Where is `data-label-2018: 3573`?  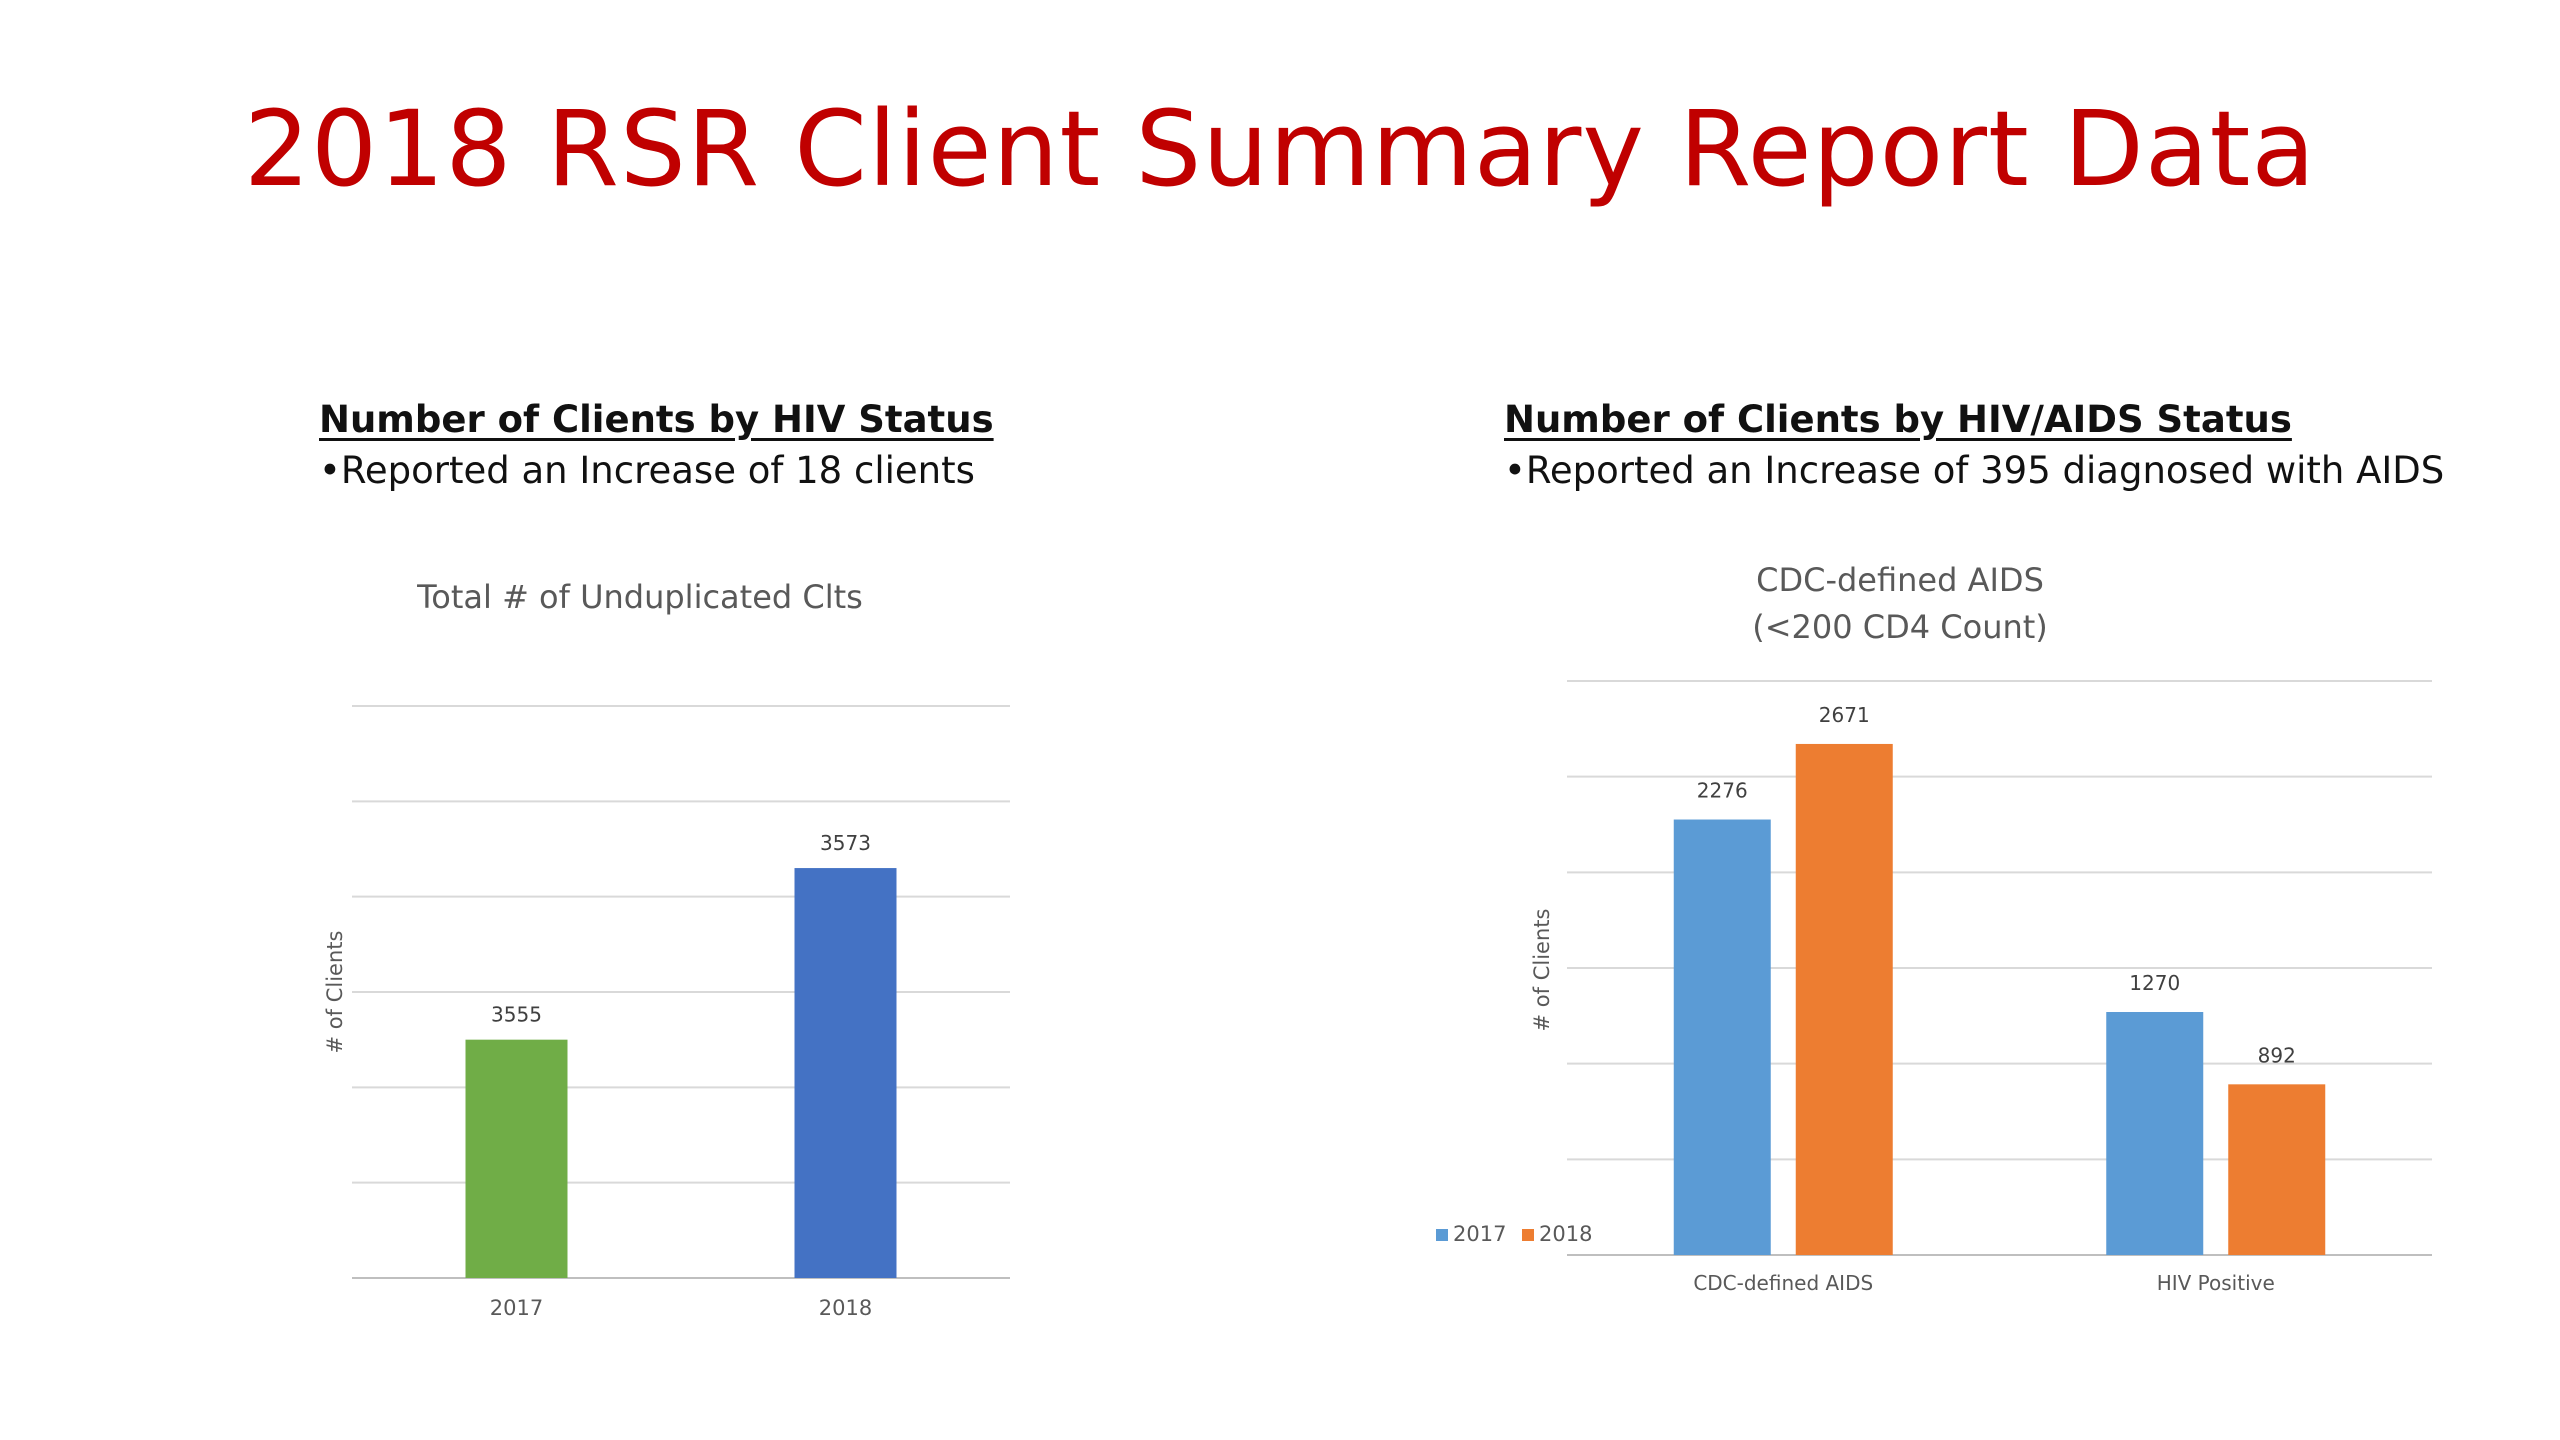 data-label-2018: 3573 is located at coordinates (845, 843).